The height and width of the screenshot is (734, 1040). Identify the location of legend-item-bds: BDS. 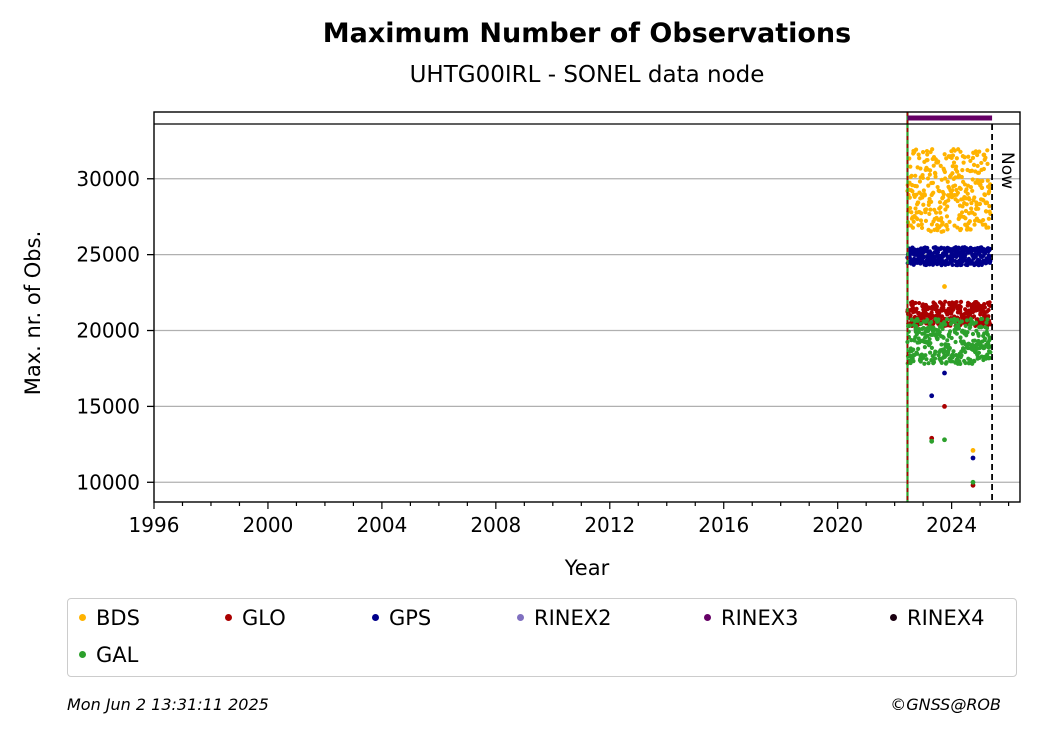
(109, 618).